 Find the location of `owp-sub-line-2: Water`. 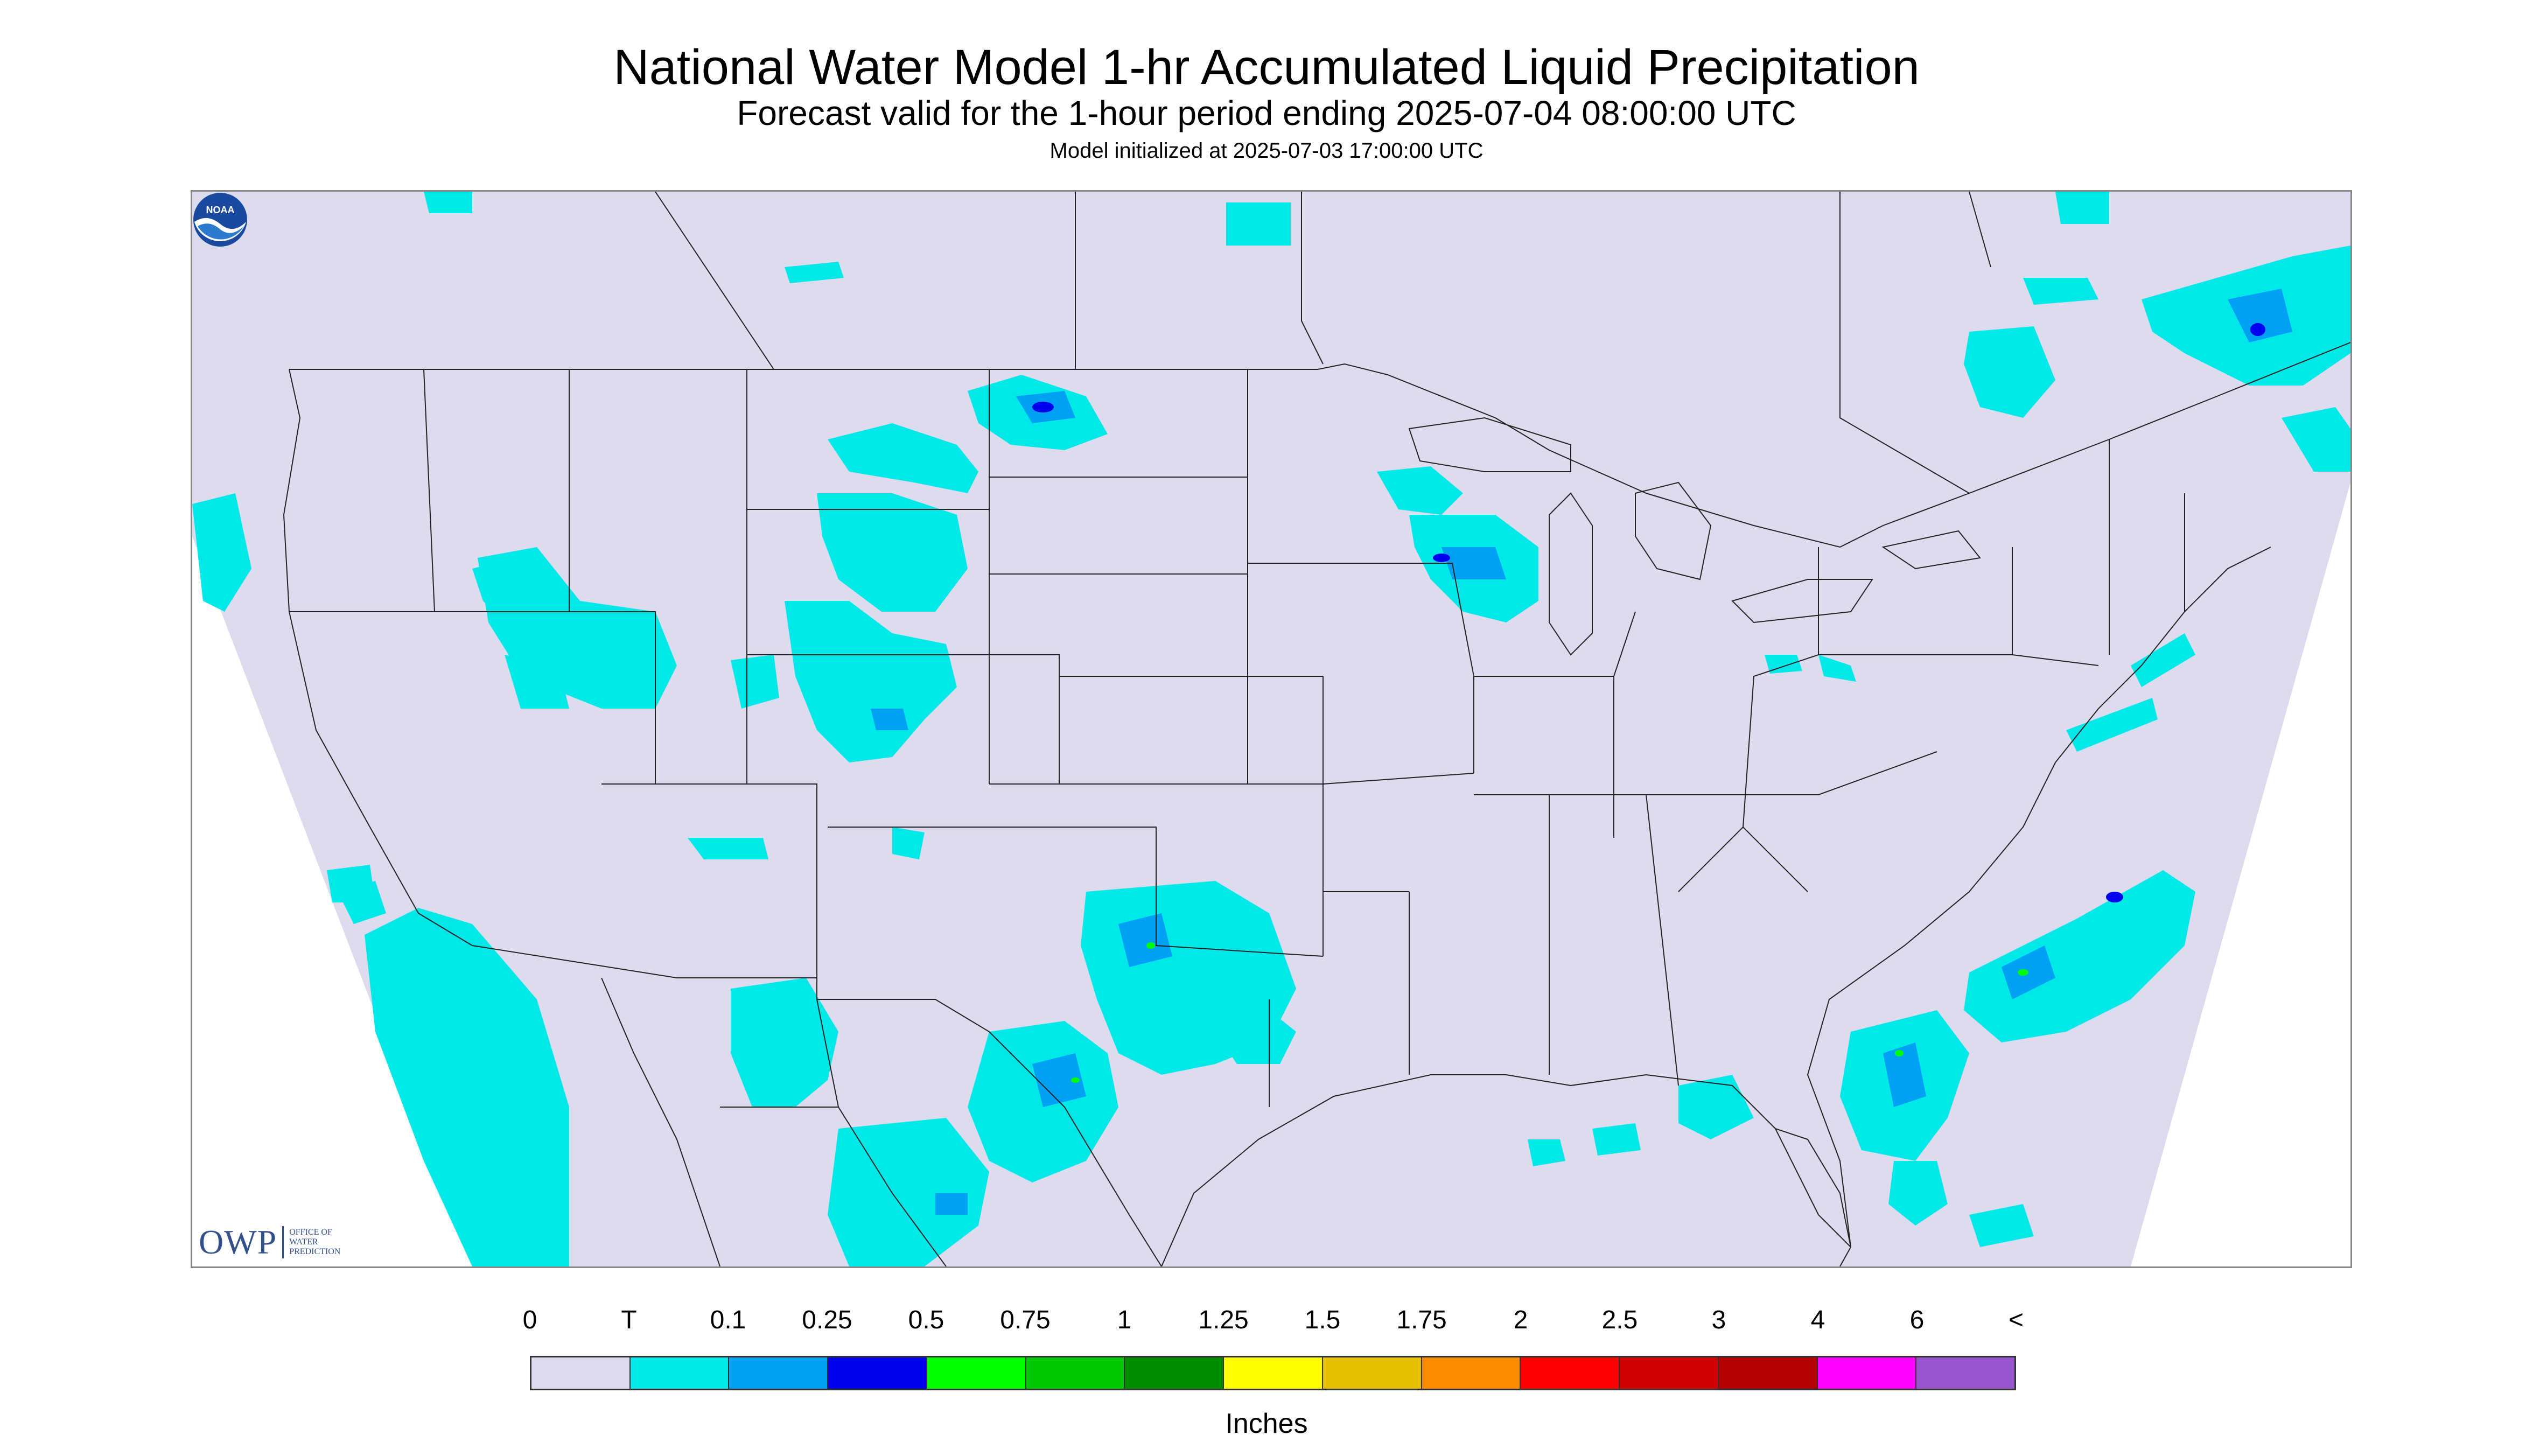

owp-sub-line-2: Water is located at coordinates (303, 1242).